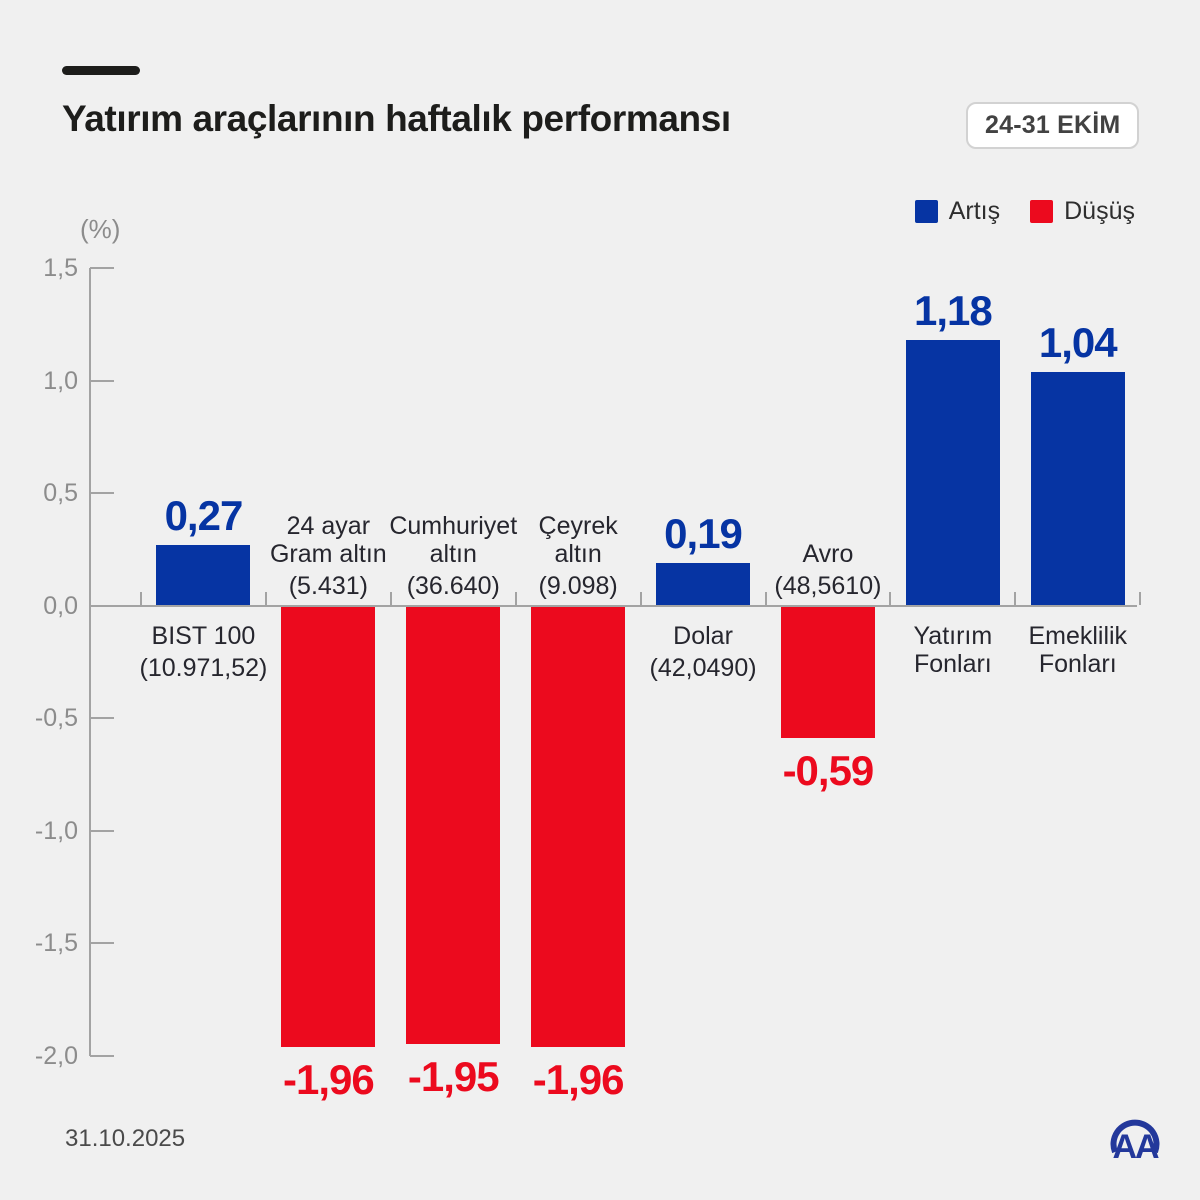  What do you see at coordinates (1042, 211) in the screenshot?
I see `decrease-swatch-icon` at bounding box center [1042, 211].